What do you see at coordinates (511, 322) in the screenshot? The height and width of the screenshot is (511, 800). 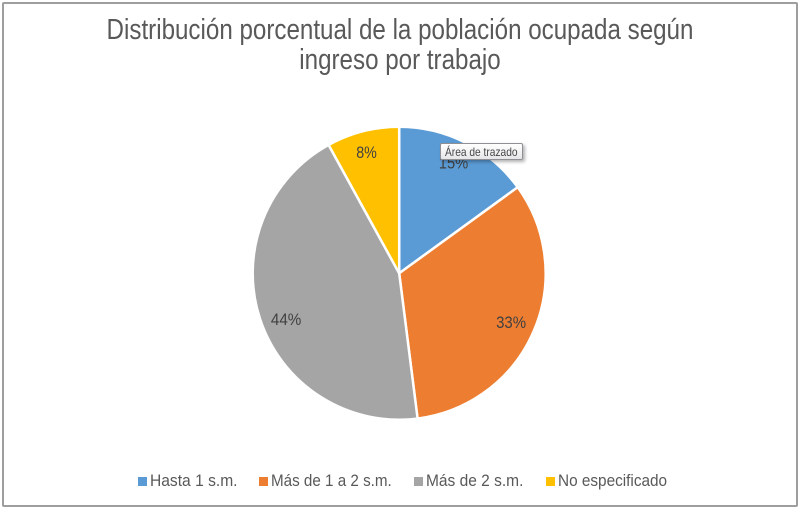 I see `svg-text: 33%` at bounding box center [511, 322].